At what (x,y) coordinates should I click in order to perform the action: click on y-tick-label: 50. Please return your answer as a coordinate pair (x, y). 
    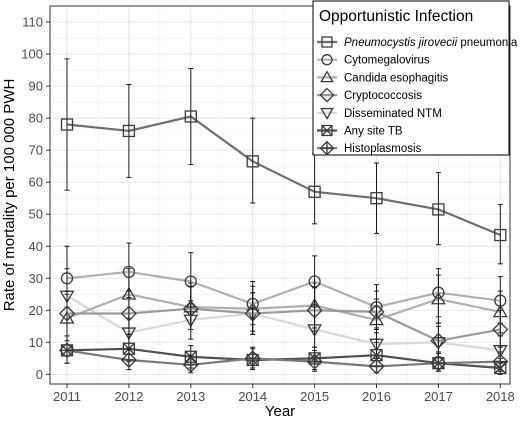
    Looking at the image, I should click on (36, 214).